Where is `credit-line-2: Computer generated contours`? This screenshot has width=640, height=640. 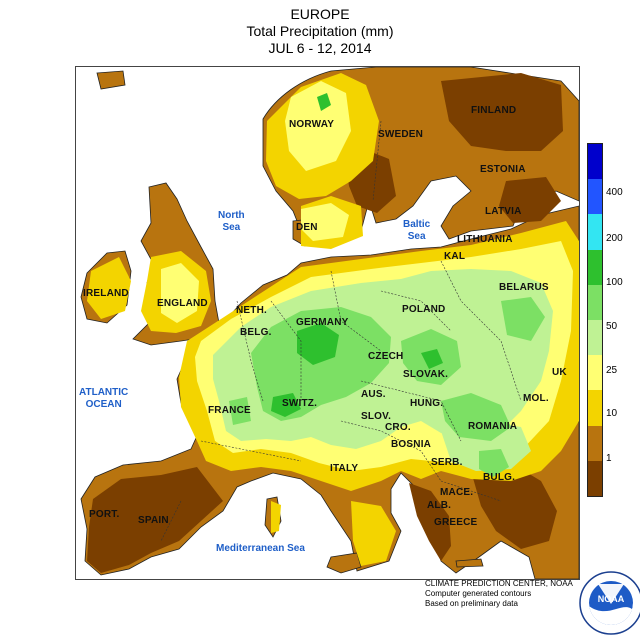 credit-line-2: Computer generated contours is located at coordinates (478, 593).